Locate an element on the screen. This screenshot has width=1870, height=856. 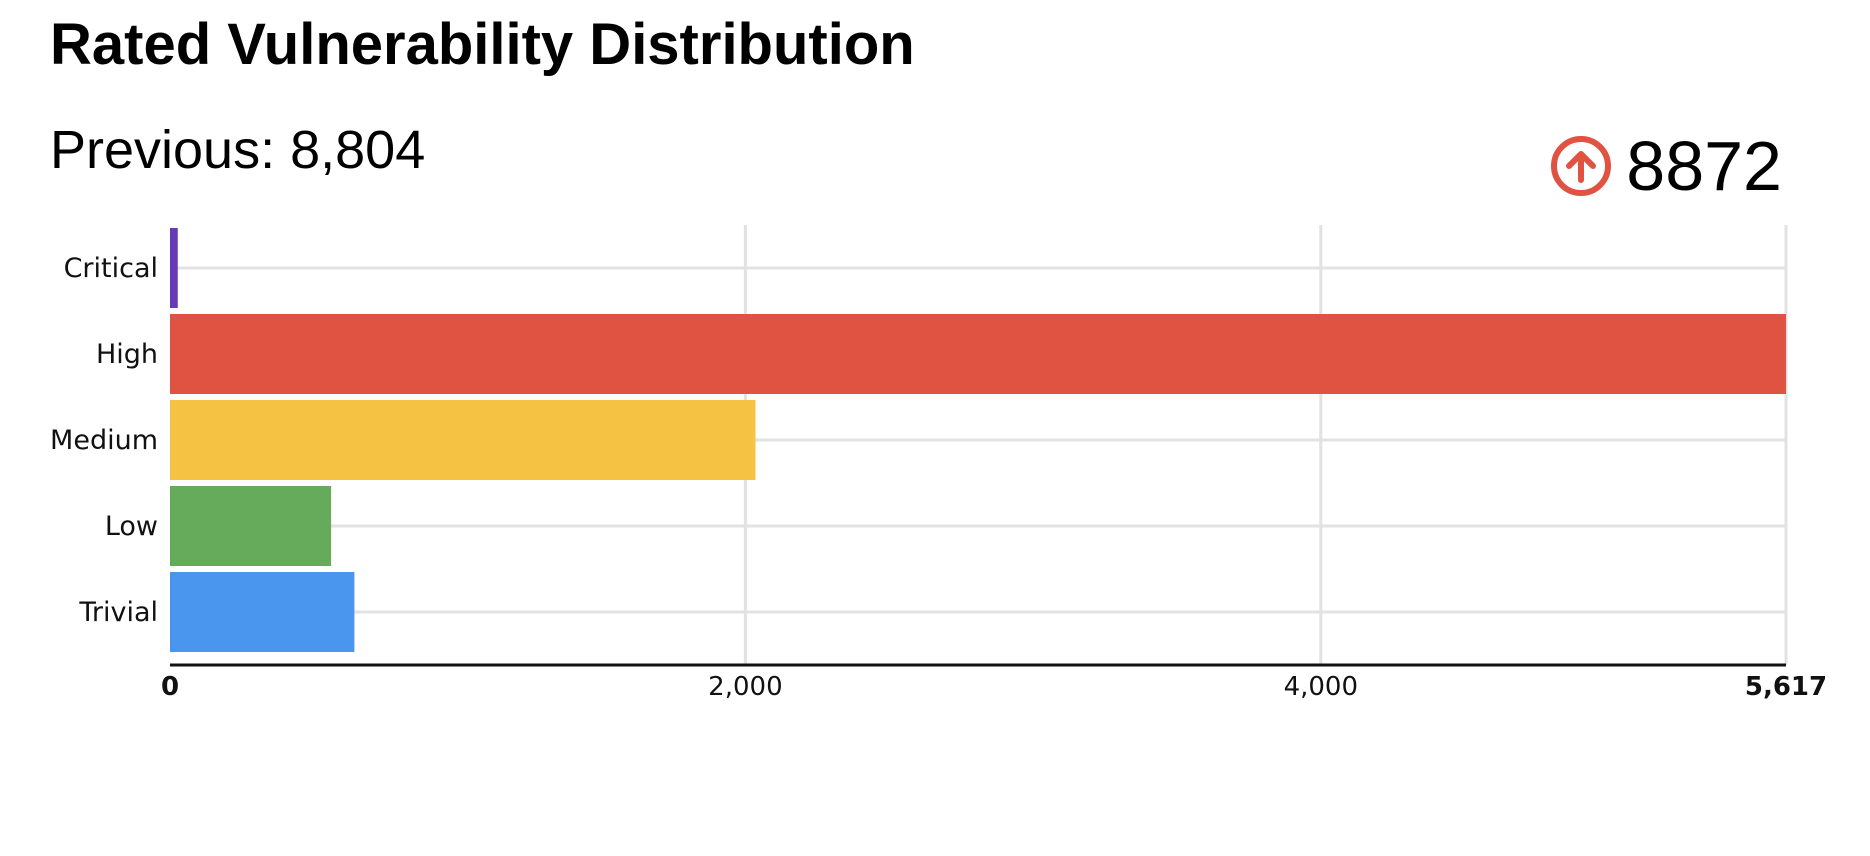
category-label: High is located at coordinates (127, 354).